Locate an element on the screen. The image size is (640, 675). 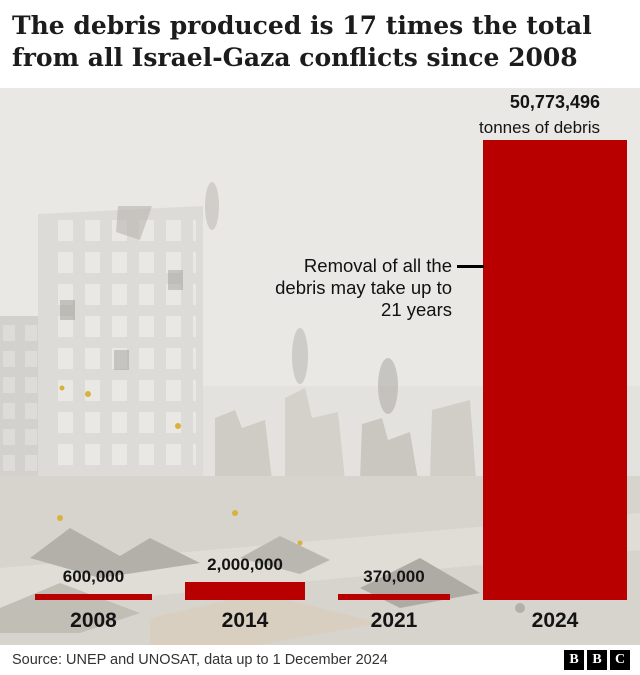
bar-group-2008: 600,000 2008 is located at coordinates (93, 599).